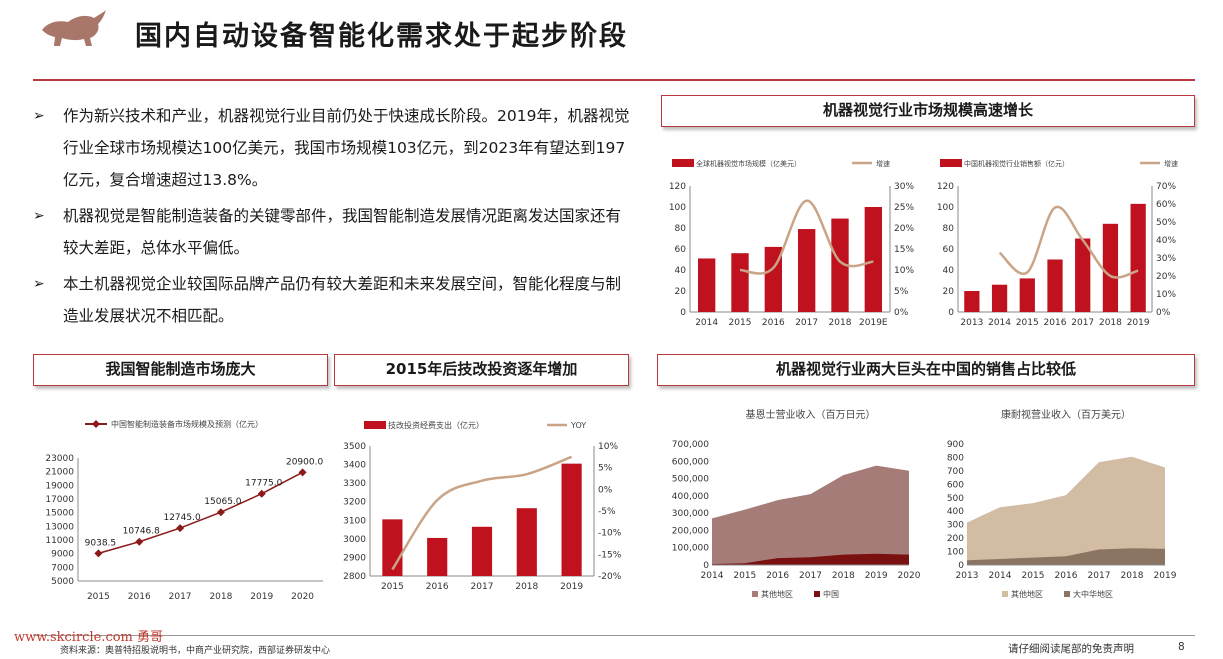 This screenshot has height=659, width=1223. Describe the element at coordinates (614, 635) in the screenshot. I see `footer-divider` at that location.